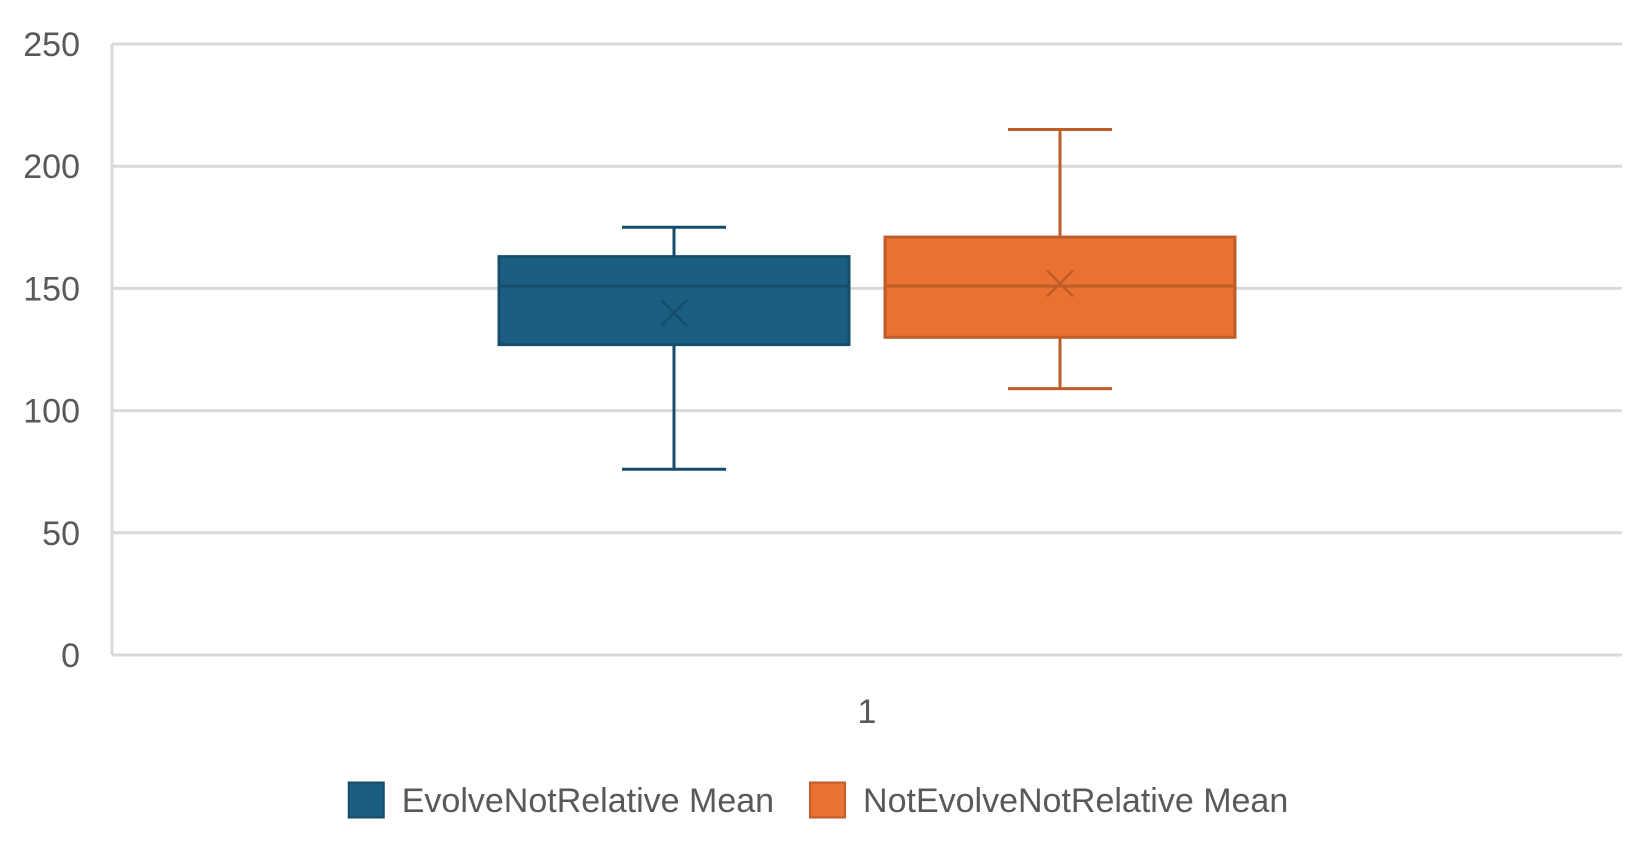  What do you see at coordinates (588, 801) in the screenshot?
I see `legend-label: EvolveNotRelative Mean` at bounding box center [588, 801].